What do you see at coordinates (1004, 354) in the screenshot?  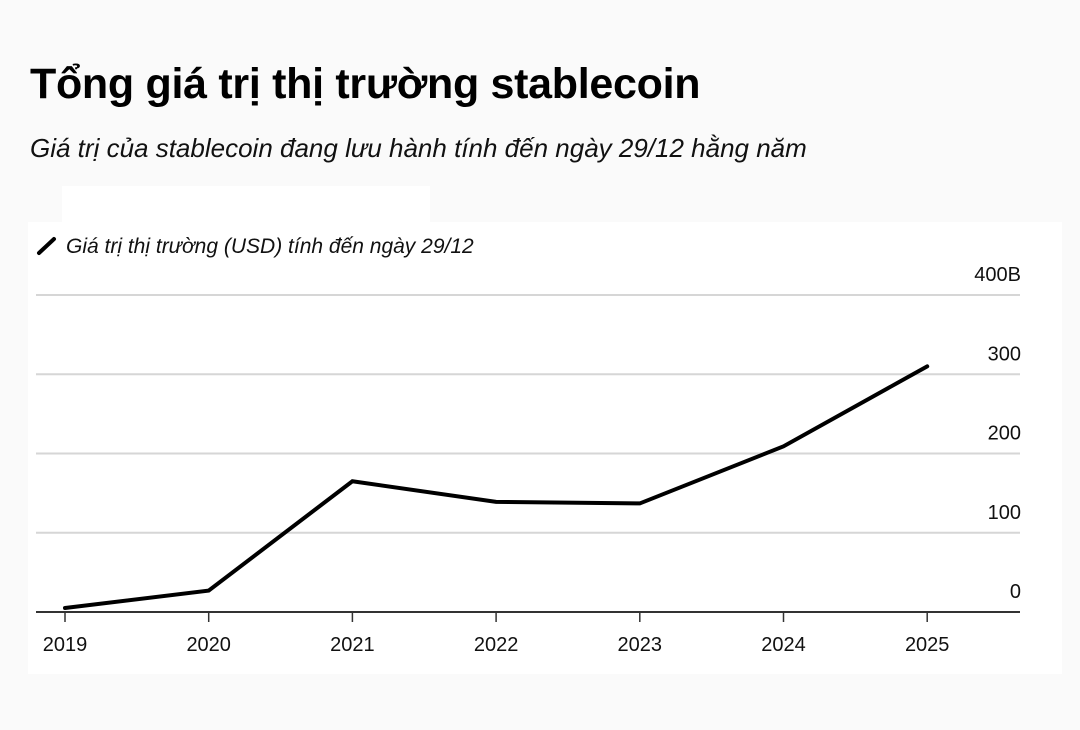 I see `y-tick-label: 300` at bounding box center [1004, 354].